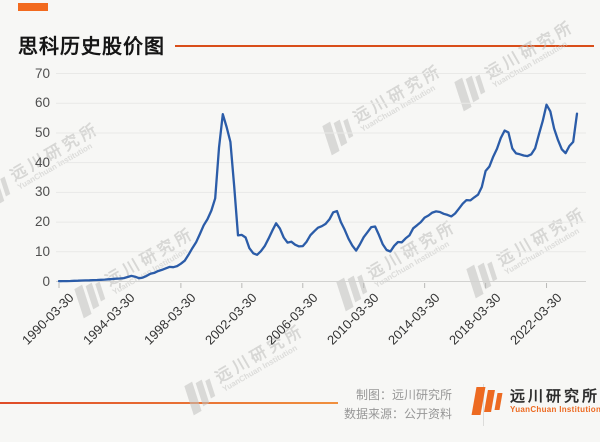 The image size is (600, 442). Describe the element at coordinates (169, 403) in the screenshot. I see `footer-rule` at that location.